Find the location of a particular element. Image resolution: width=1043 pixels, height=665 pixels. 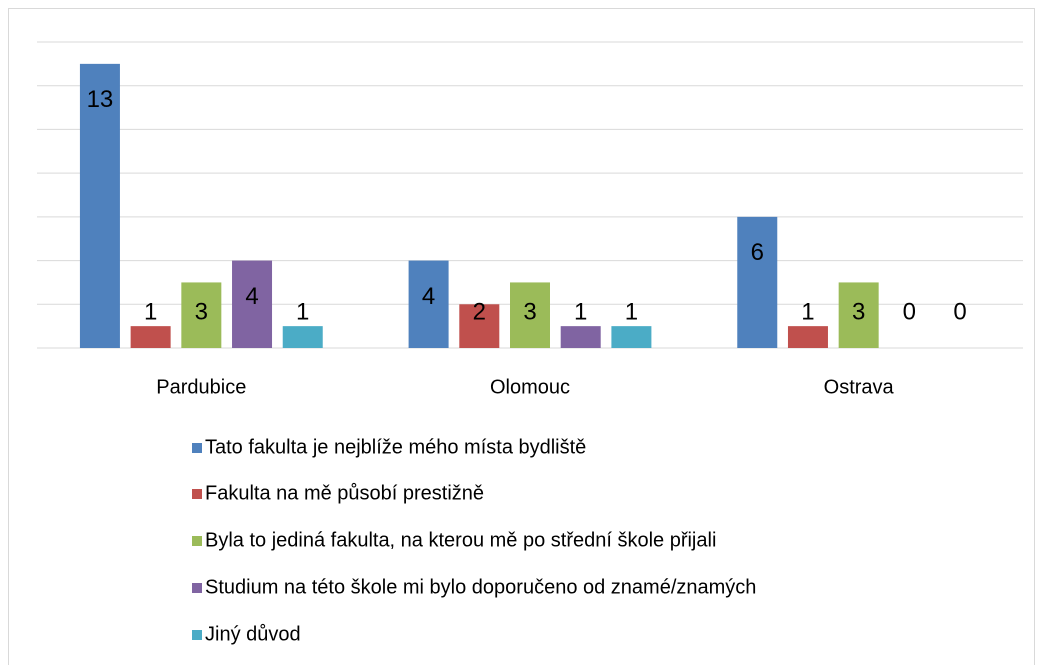

x-tick-label: Ostrava is located at coordinates (859, 387).